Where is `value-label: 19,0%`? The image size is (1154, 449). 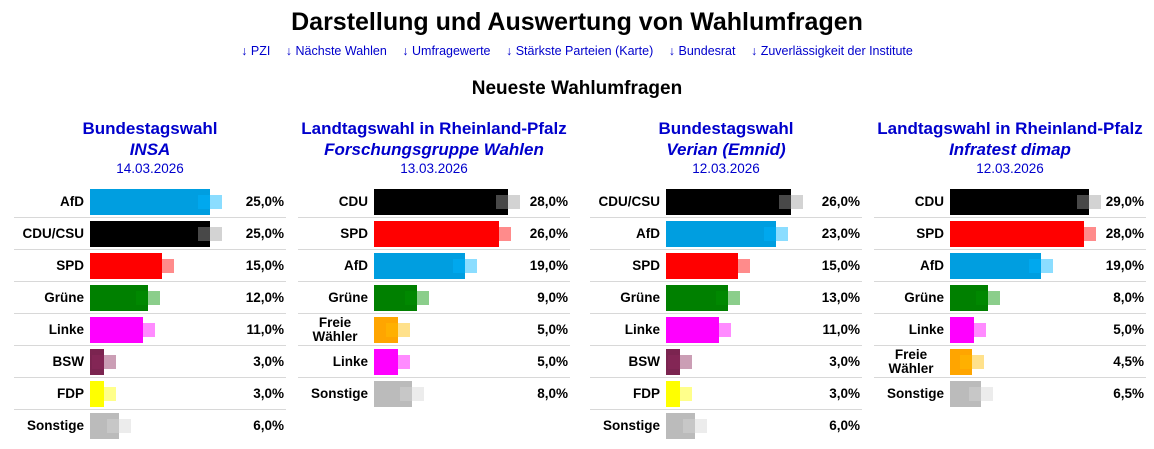 value-label: 19,0% is located at coordinates (1124, 265).